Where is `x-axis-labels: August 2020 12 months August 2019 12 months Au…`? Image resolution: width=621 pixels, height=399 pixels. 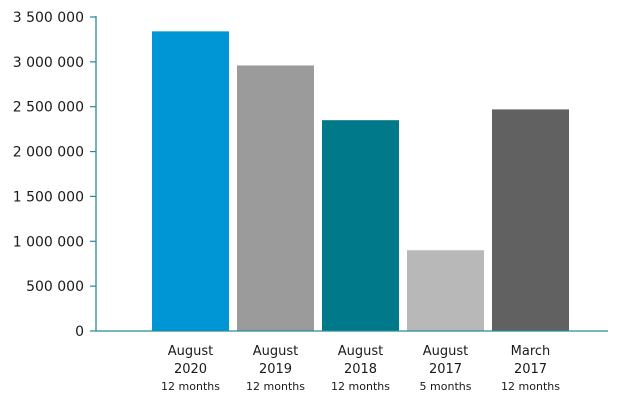
x-axis-labels: August 2020 12 months August 2019 12 months Au… is located at coordinates (360, 368).